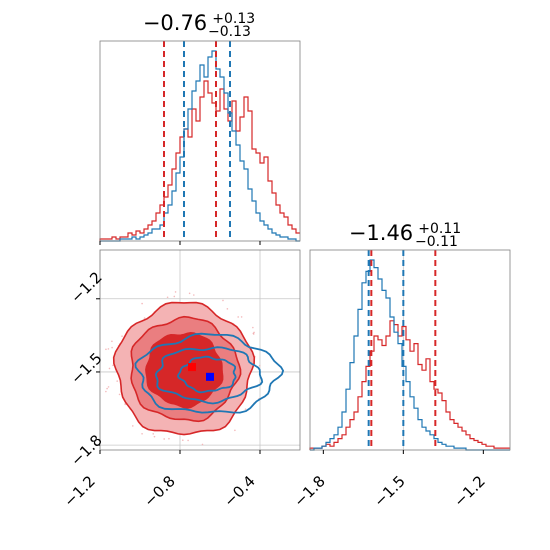 Image resolution: width=550 pixels, height=550 pixels. I want to click on hist-blue-param1, so click(200, 146).